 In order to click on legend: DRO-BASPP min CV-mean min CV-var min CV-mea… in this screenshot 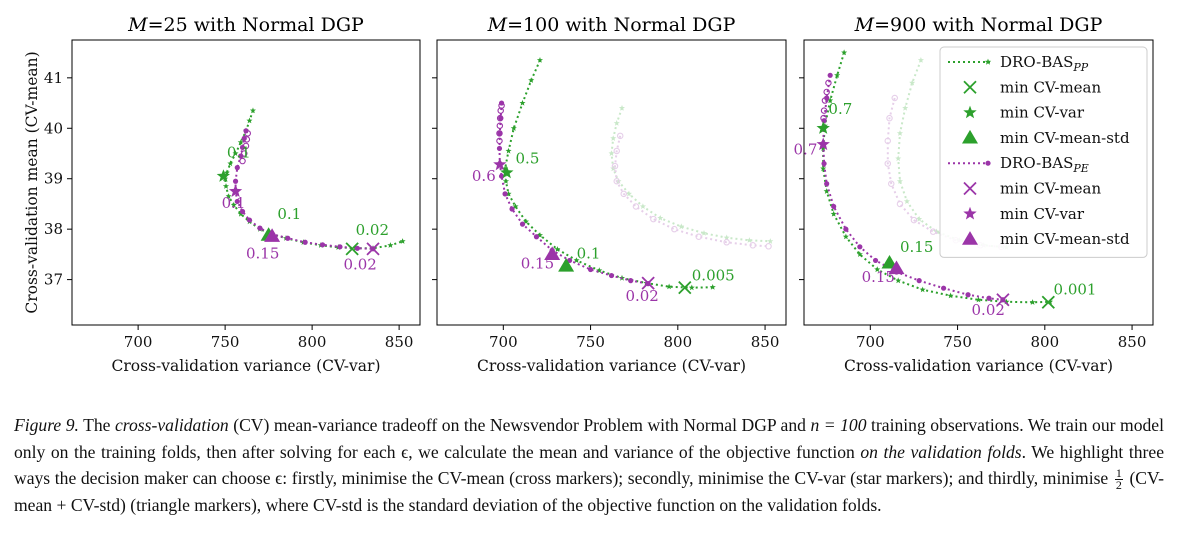, I will do `click(1043, 152)`.